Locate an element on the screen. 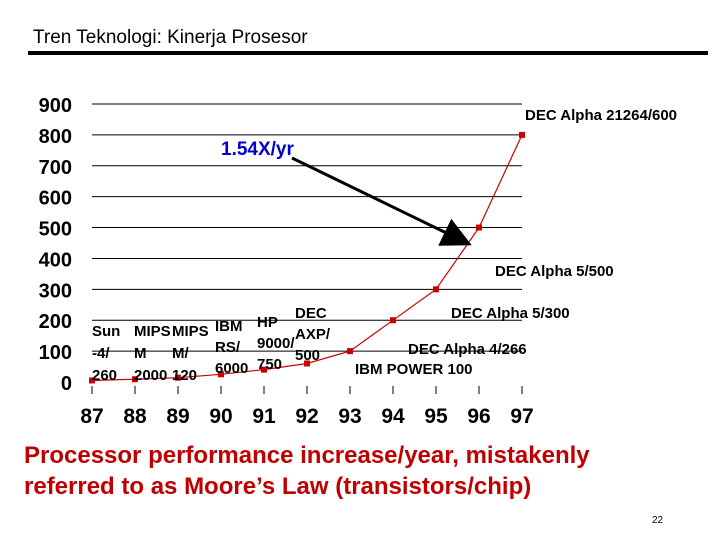 This screenshot has width=720, height=540. point-label: M/ is located at coordinates (180, 353).